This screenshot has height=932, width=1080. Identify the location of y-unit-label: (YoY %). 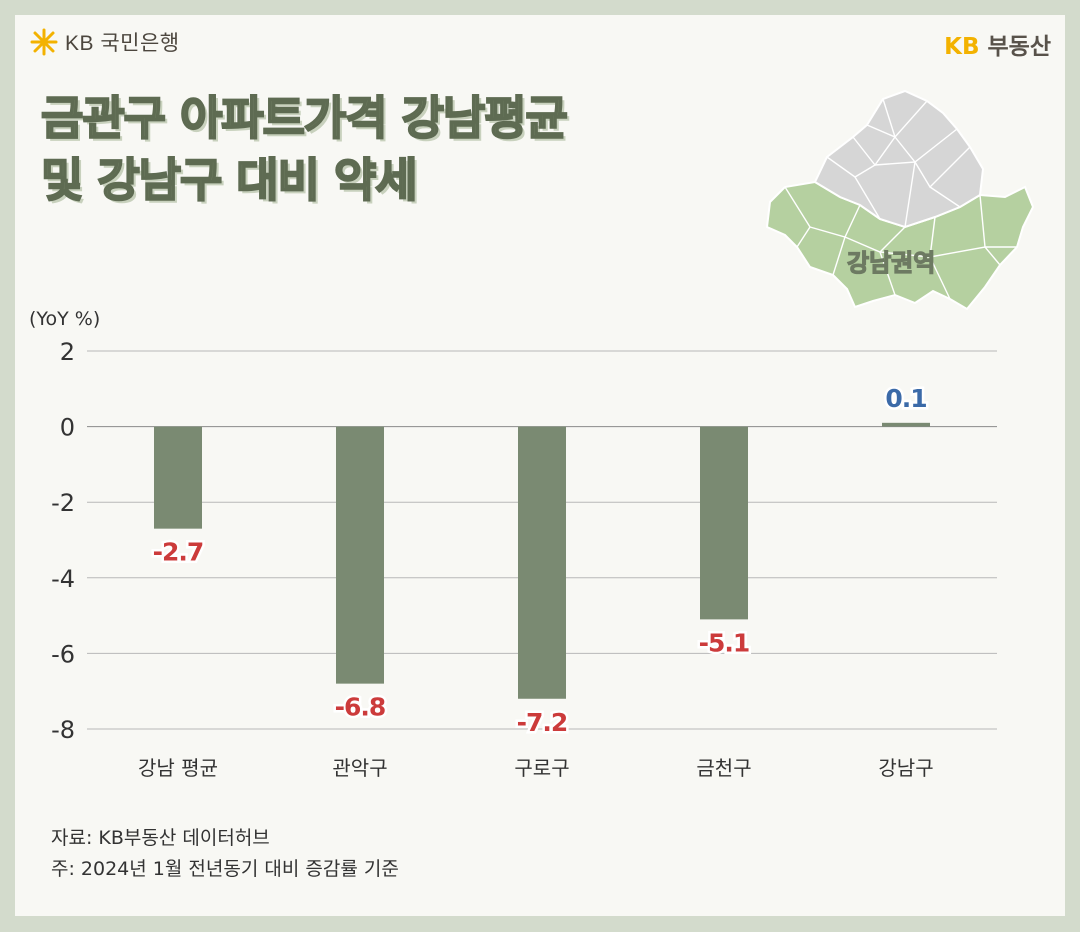
(64, 319).